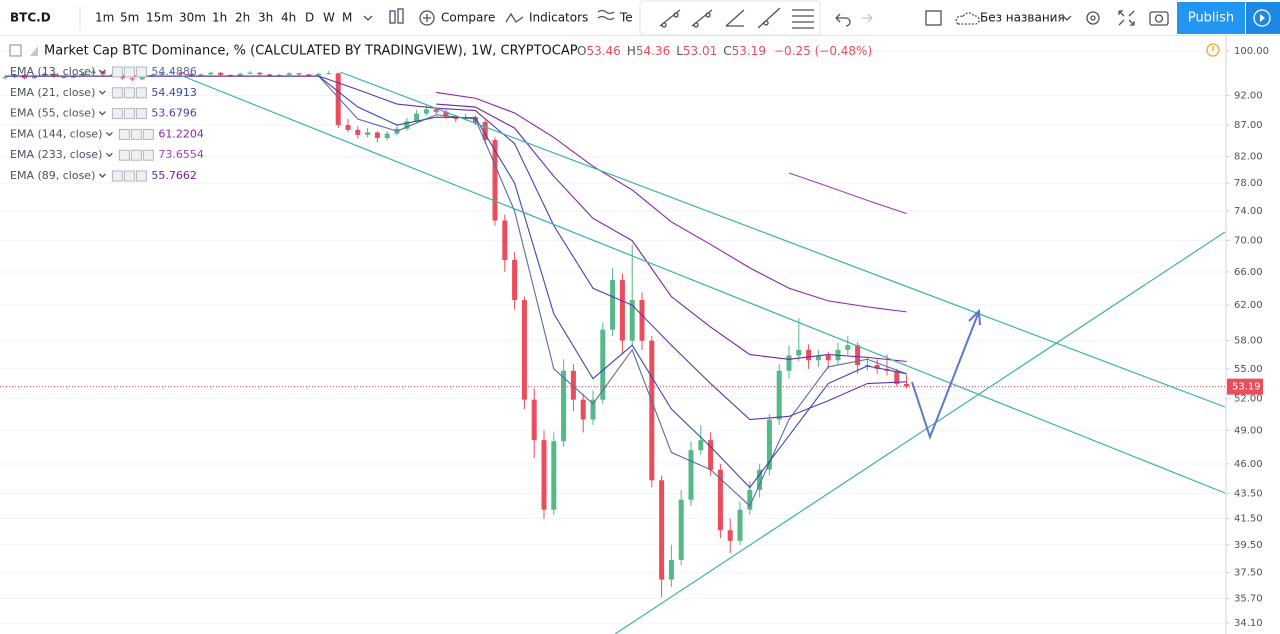 Image resolution: width=1280 pixels, height=634 pixels. What do you see at coordinates (1211, 18) in the screenshot?
I see `publish-button` at bounding box center [1211, 18].